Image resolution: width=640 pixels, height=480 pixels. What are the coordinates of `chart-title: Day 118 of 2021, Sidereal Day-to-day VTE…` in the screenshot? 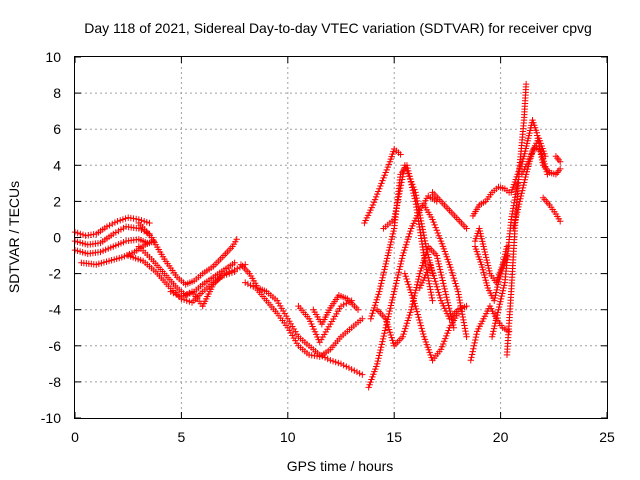 It's located at (338, 28).